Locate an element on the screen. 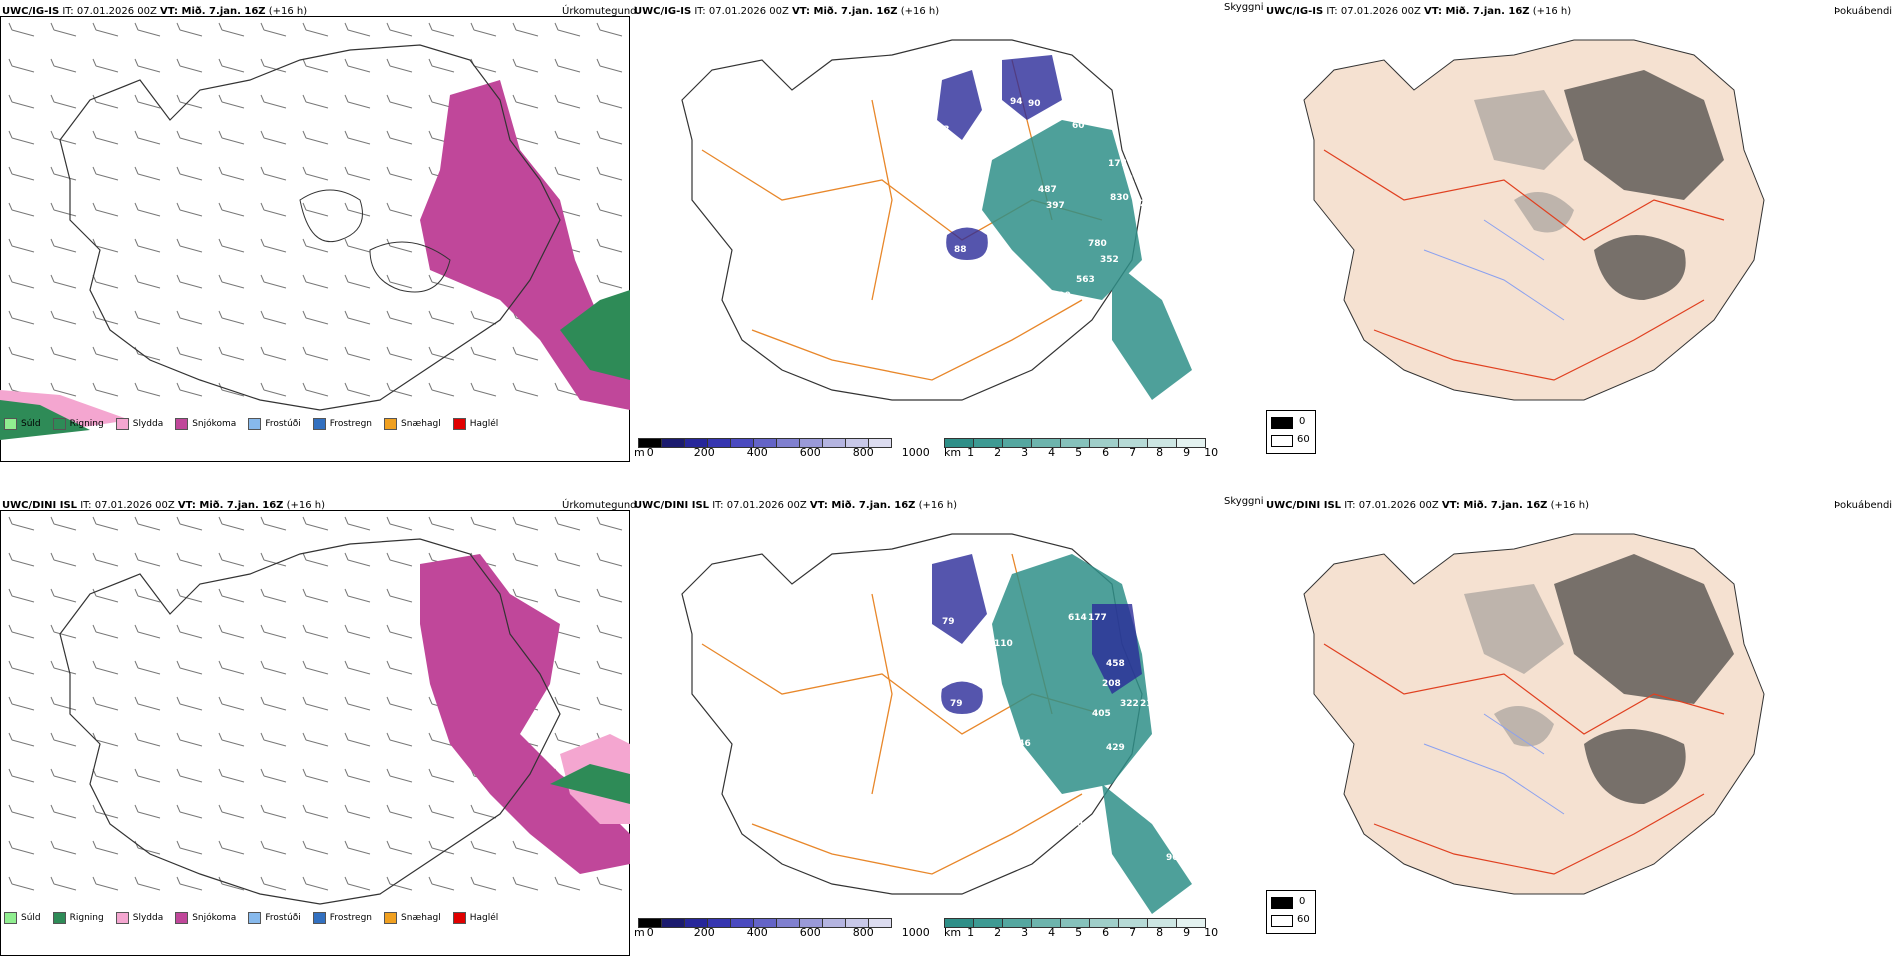  panel-title: Skyggni is located at coordinates (1244, 501).